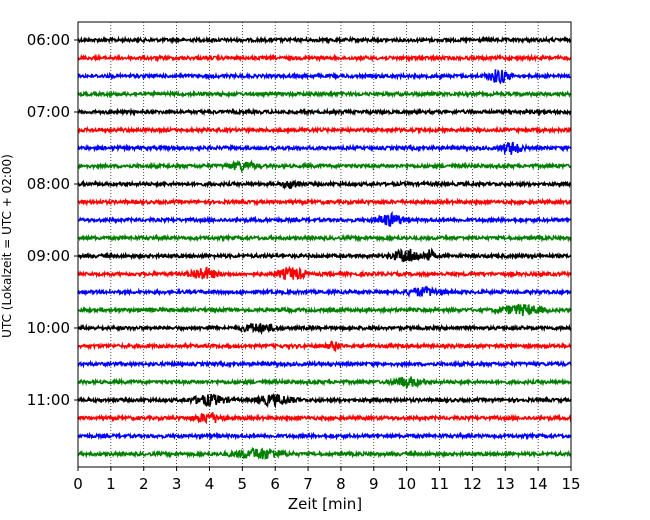  What do you see at coordinates (472, 484) in the screenshot?
I see `x-tick-label: 12` at bounding box center [472, 484].